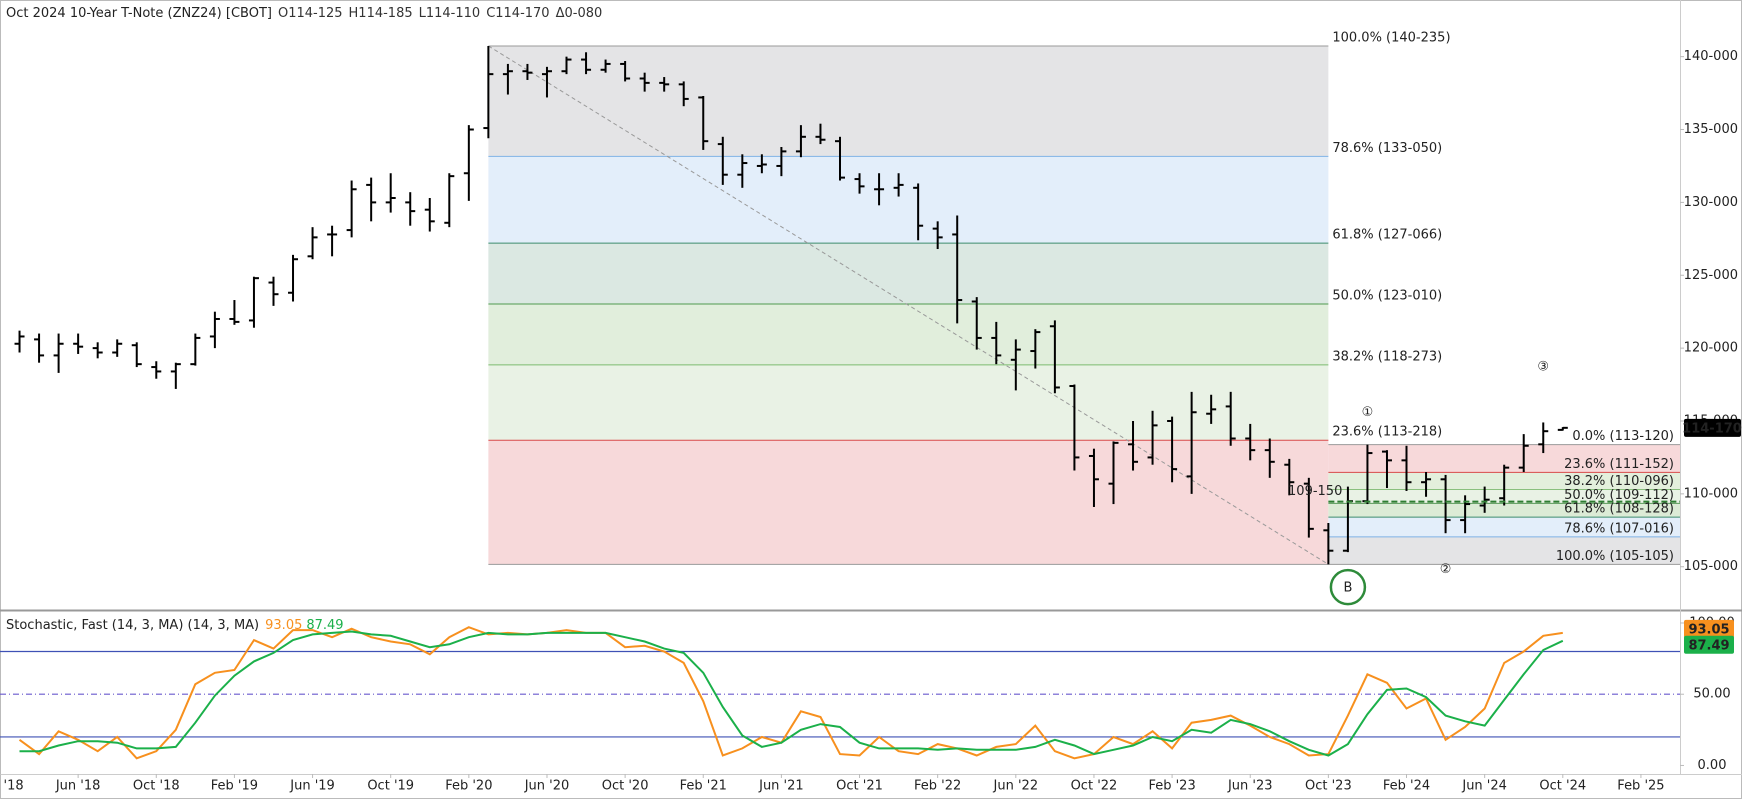  What do you see at coordinates (1619, 481) in the screenshot?
I see `fib-label: 38.2% (110-096)` at bounding box center [1619, 481].